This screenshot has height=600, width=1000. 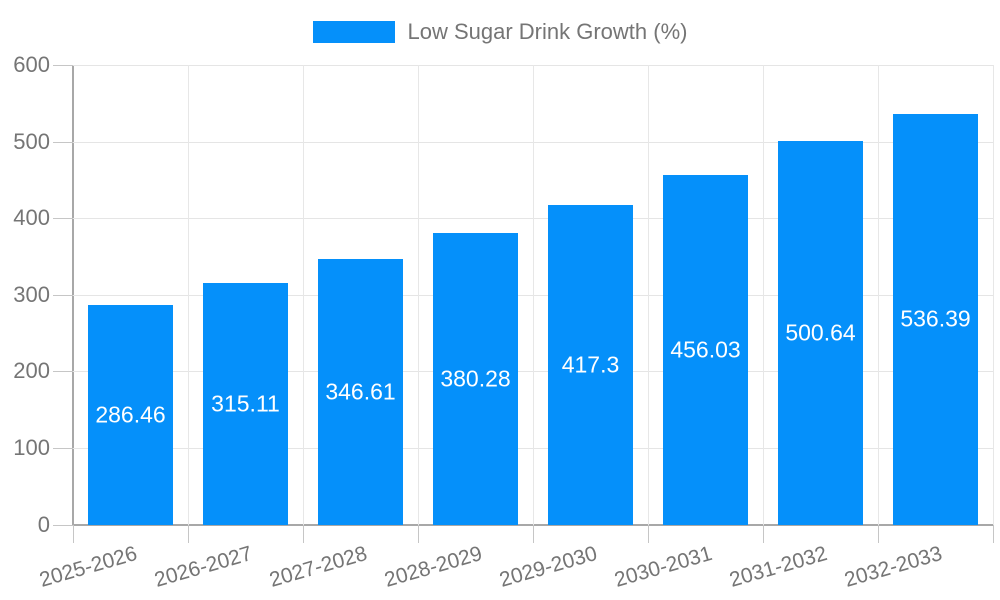 I want to click on x-axis-label: 2028-2029, so click(x=433, y=567).